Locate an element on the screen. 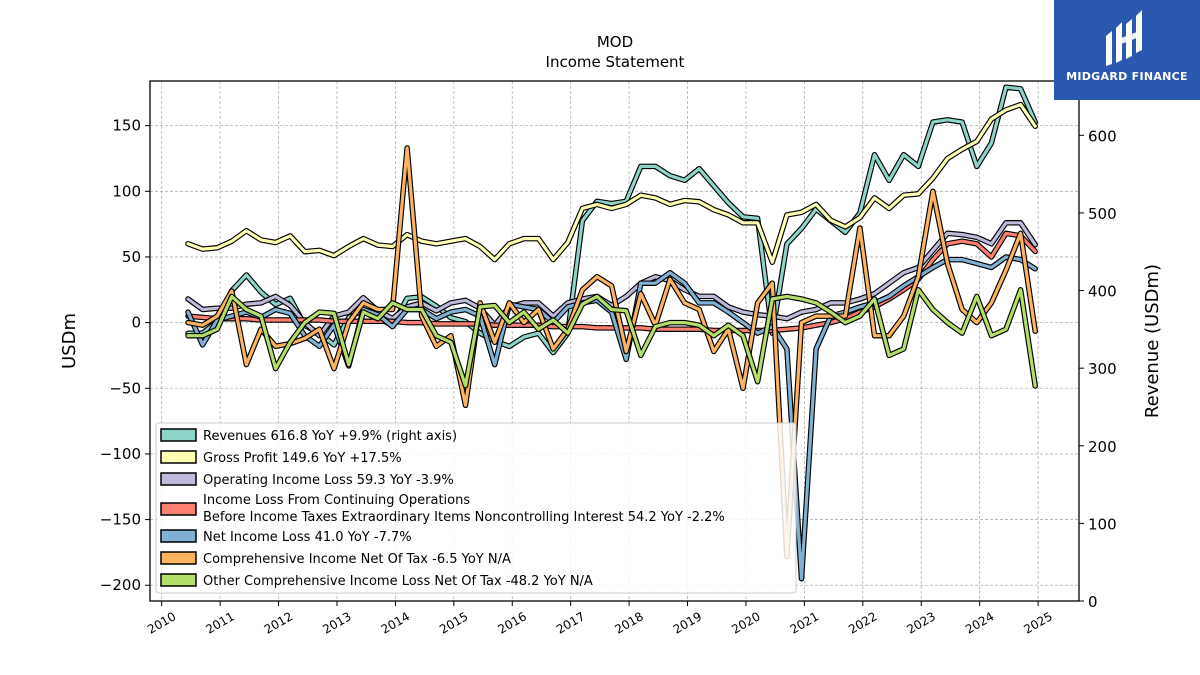 The height and width of the screenshot is (675, 1200). chart-subtitle: Income Statement is located at coordinates (615, 62).